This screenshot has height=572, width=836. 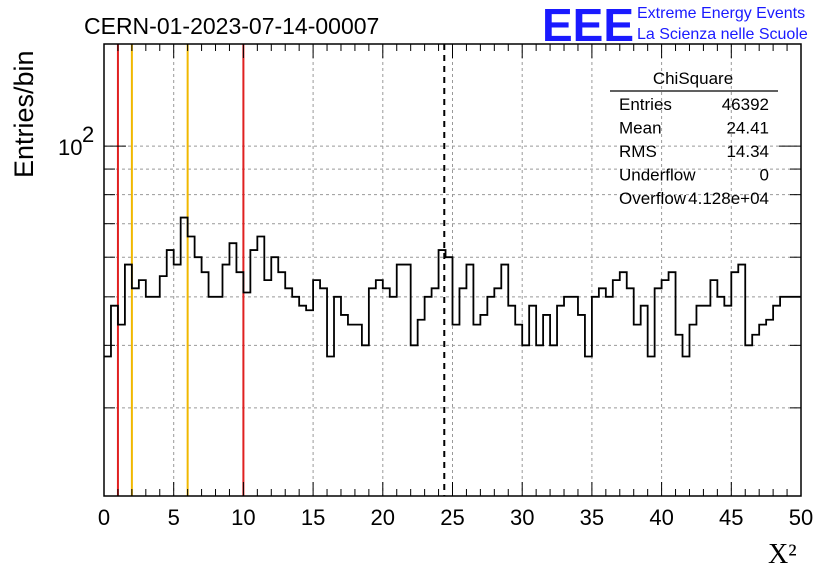 I want to click on stats-row-label: Underflow, so click(x=657, y=175).